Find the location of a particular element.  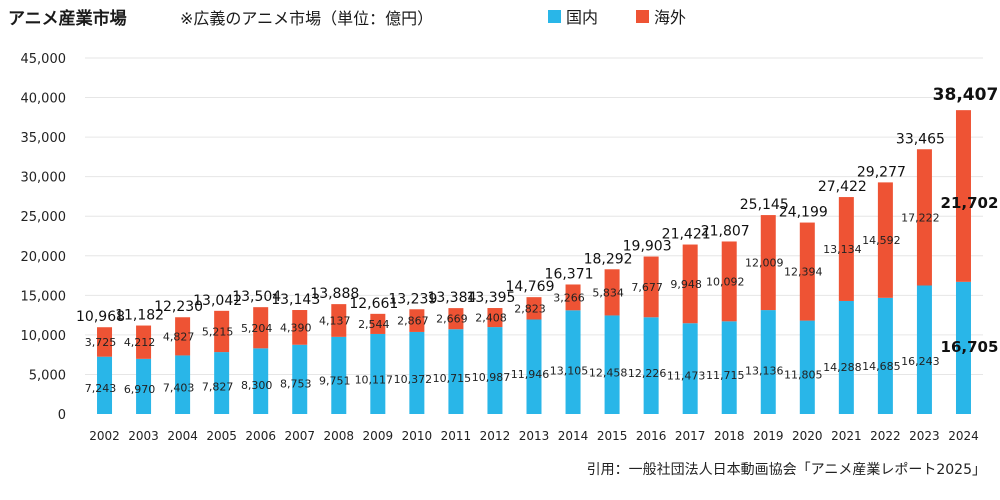

bar-overseas-2012 is located at coordinates (495, 318).